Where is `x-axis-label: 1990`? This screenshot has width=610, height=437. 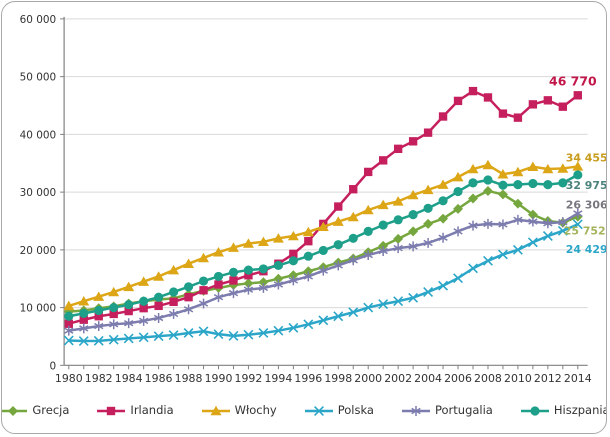 x-axis-label: 1990 is located at coordinates (219, 378).